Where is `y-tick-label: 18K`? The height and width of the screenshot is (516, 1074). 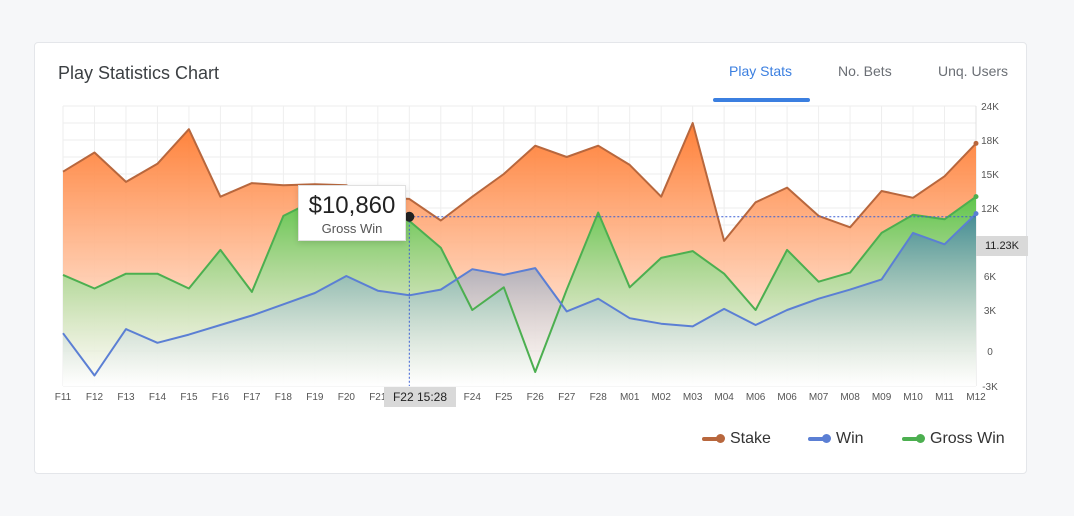
y-tick-label: 18K is located at coordinates (990, 141).